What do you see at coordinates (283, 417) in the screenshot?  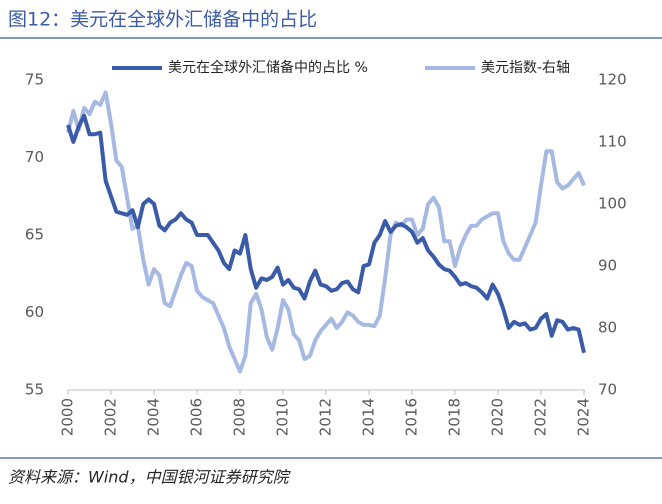 I see `x-tick-label: 2010` at bounding box center [283, 417].